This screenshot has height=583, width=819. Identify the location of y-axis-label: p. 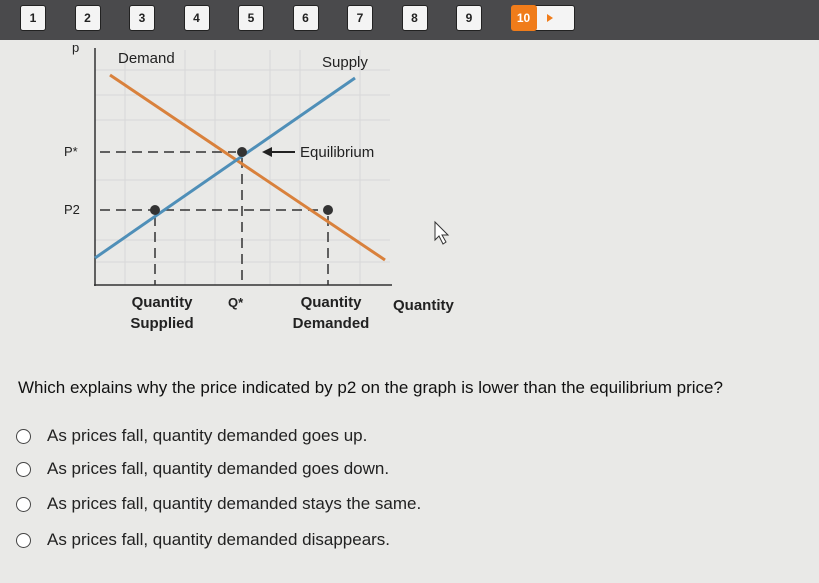
(76, 47).